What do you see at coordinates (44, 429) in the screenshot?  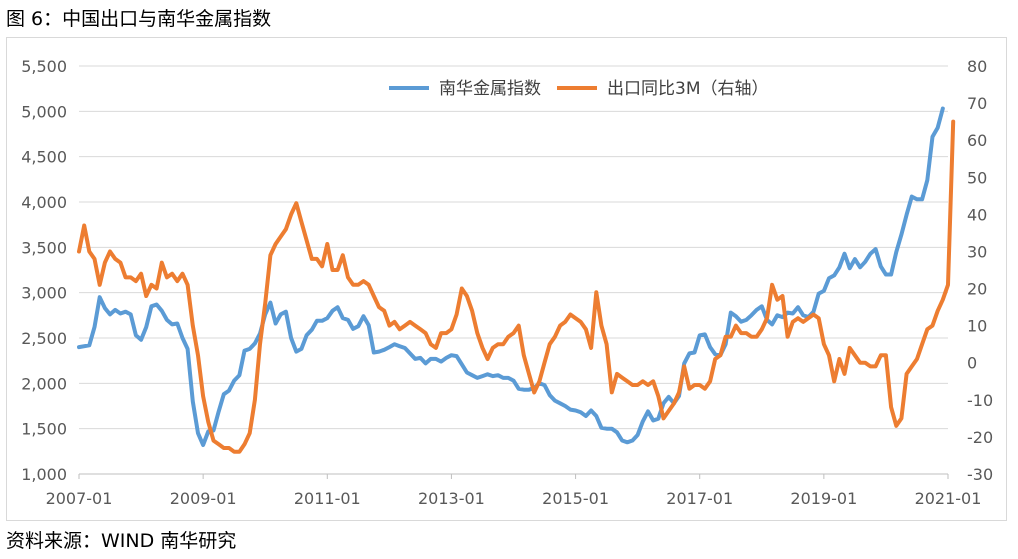 I see `left-tick-label: 1,500` at bounding box center [44, 429].